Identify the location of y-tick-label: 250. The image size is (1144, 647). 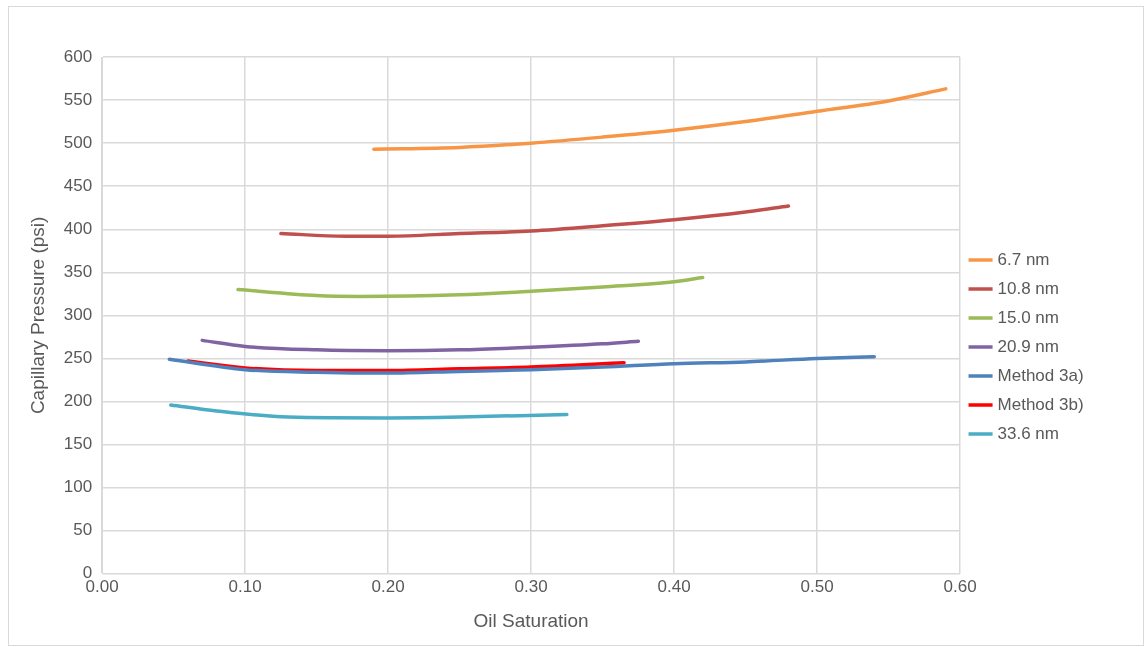
(78, 358).